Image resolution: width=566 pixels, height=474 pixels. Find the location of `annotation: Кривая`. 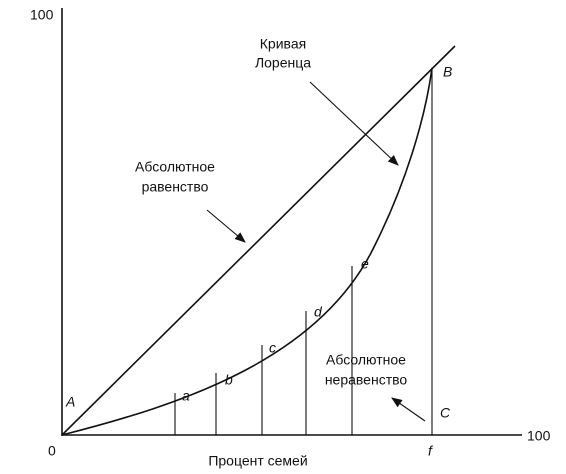

annotation: Кривая is located at coordinates (283, 44).